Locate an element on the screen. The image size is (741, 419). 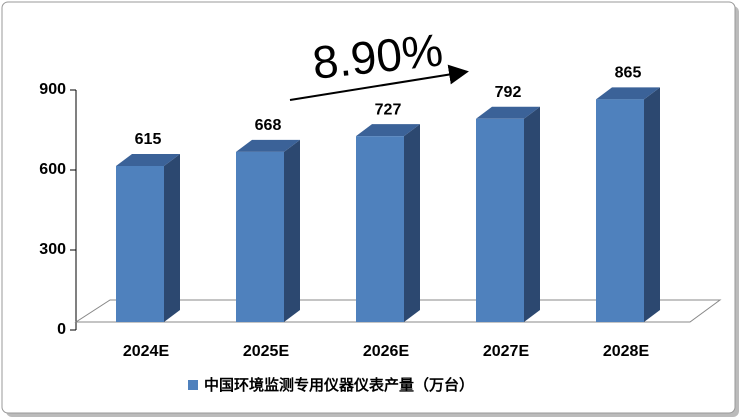
y-tick-label: 900 is located at coordinates (52, 89).